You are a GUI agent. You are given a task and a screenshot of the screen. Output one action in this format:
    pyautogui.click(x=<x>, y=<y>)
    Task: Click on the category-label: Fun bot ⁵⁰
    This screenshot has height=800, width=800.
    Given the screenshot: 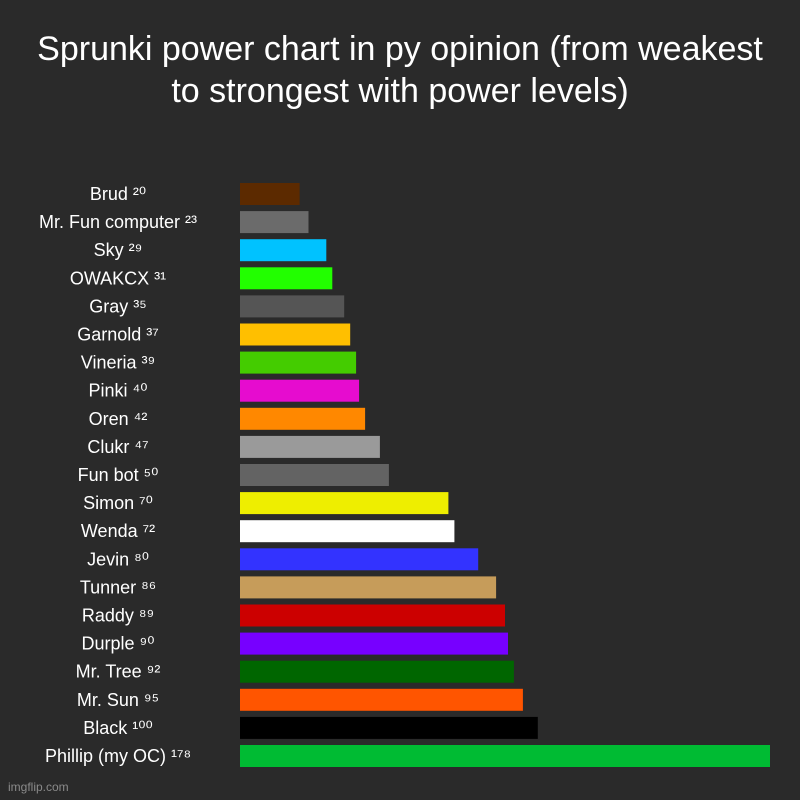 What is the action you would take?
    pyautogui.click(x=118, y=475)
    